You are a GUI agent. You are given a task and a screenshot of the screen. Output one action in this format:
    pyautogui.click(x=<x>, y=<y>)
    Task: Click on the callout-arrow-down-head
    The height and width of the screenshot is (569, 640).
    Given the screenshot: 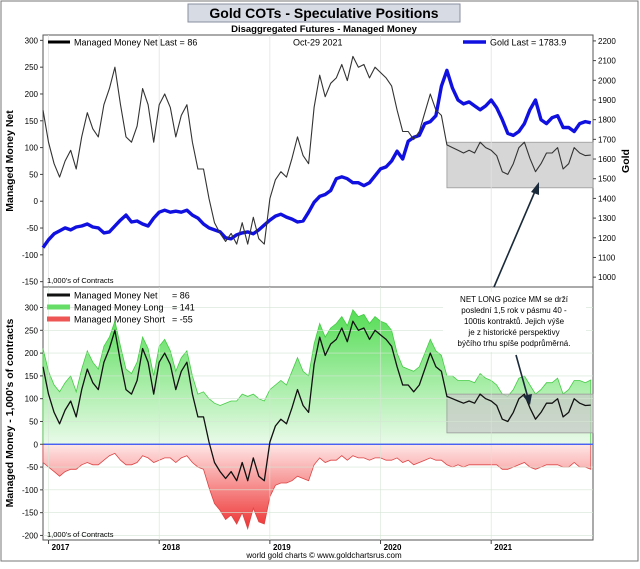 What is the action you would take?
    pyautogui.click(x=527, y=399)
    